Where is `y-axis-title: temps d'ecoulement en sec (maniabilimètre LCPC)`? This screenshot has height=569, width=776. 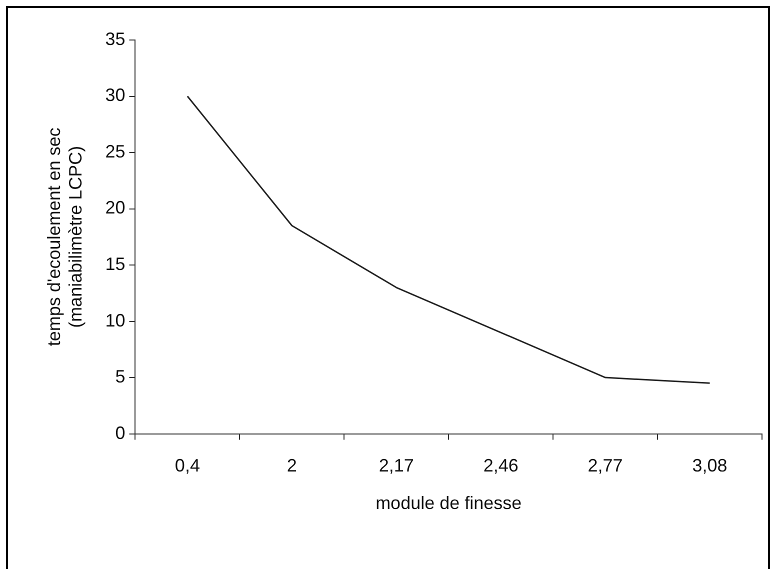 y-axis-title: temps d'ecoulement en sec (maniabilimètre LCPC) is located at coordinates (65, 237).